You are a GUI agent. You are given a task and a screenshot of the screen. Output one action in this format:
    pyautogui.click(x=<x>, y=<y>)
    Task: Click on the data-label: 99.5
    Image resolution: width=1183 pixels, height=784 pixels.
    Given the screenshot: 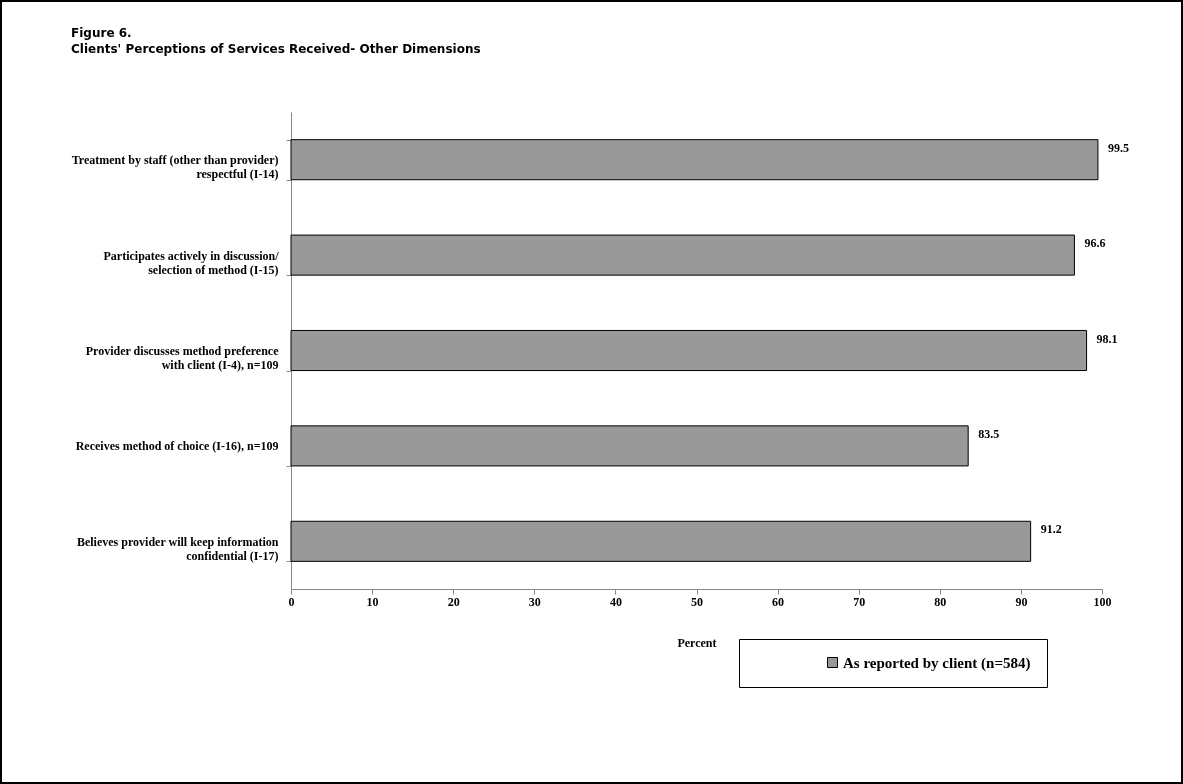 What is the action you would take?
    pyautogui.click(x=1118, y=147)
    